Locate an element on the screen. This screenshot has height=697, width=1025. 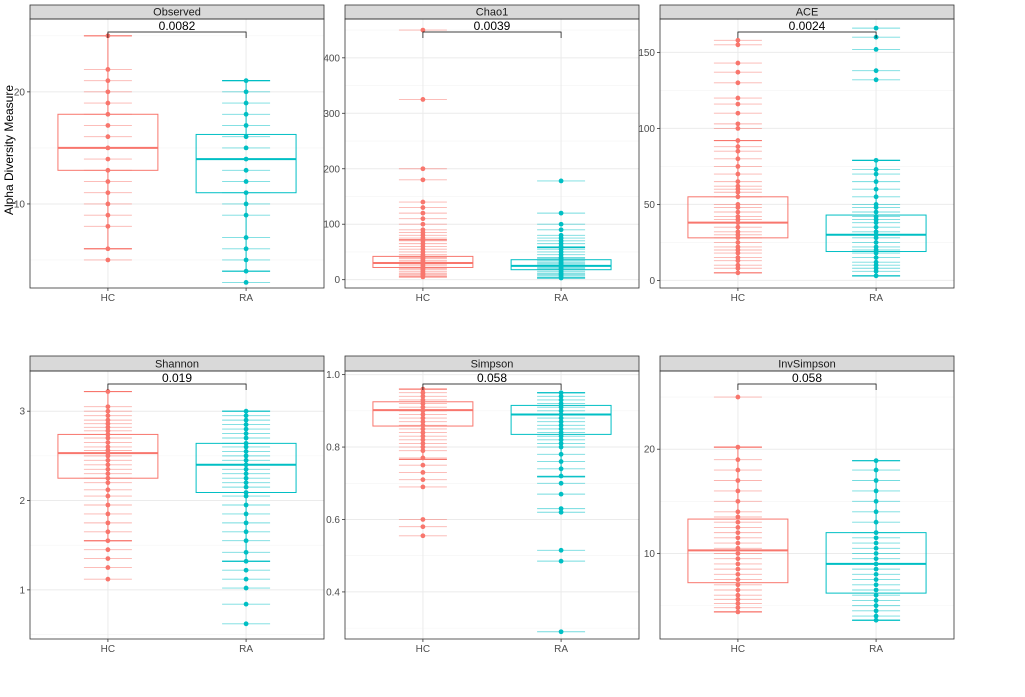
y-tick-label: 2 is located at coordinates (22, 501).